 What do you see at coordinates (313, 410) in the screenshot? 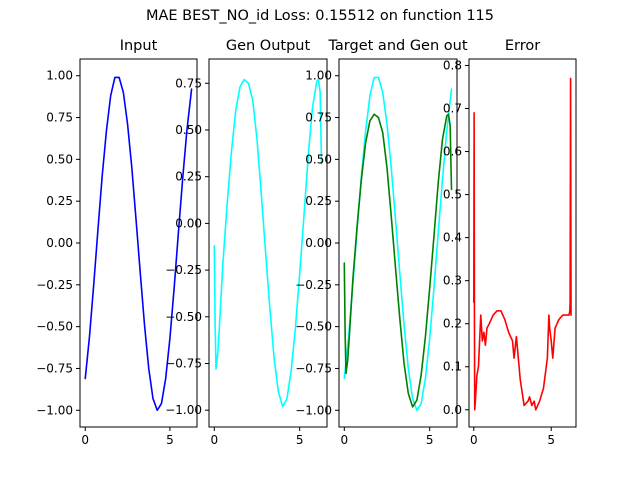
I see `y-tick-label-3-1: −1.00` at bounding box center [313, 410].